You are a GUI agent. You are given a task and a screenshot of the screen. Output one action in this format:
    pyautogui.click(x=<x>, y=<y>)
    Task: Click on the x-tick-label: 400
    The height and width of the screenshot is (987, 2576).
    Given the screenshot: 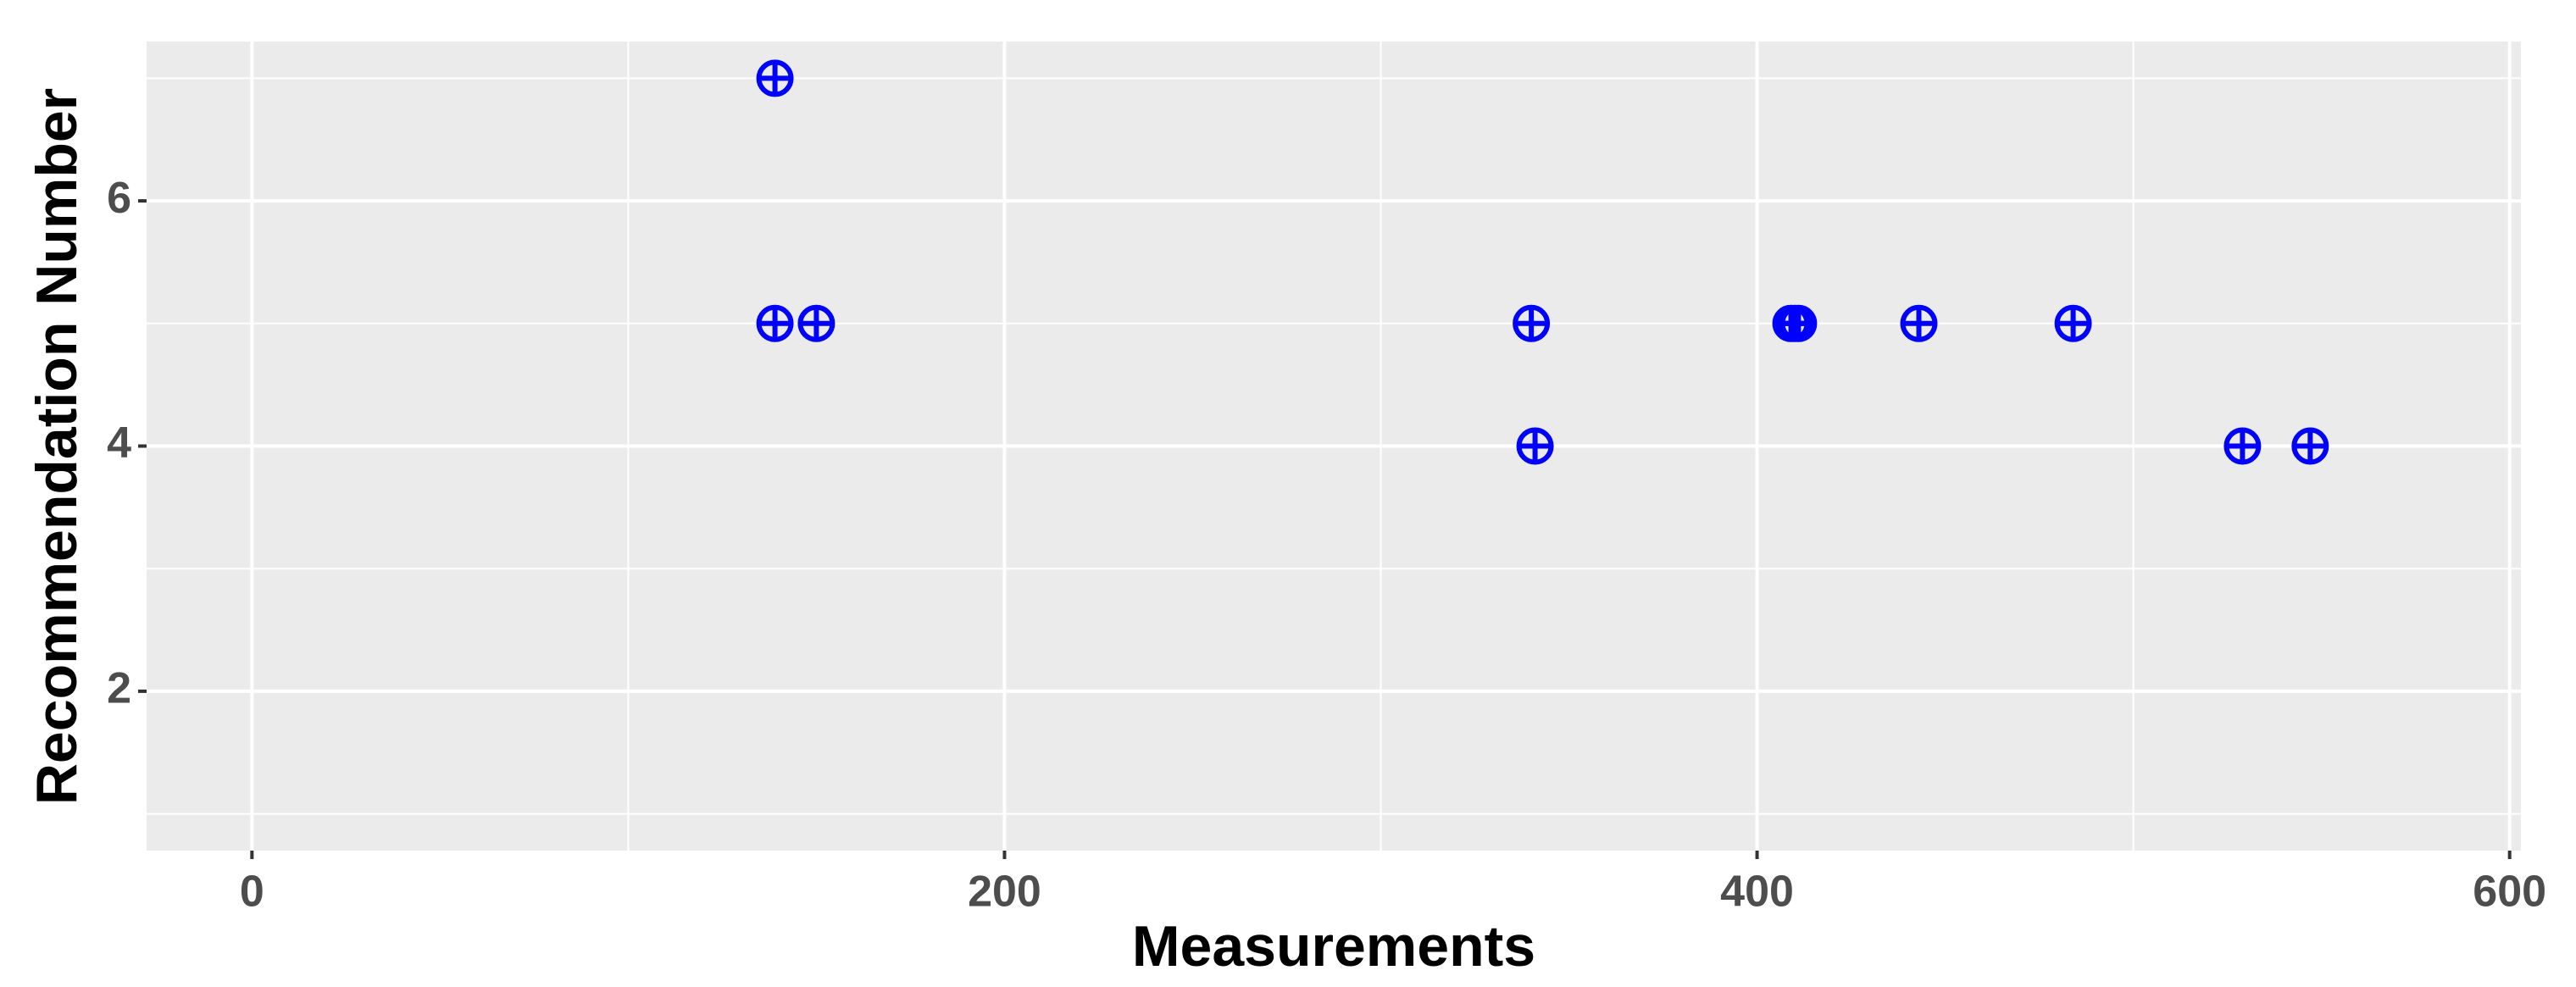 What is the action you would take?
    pyautogui.click(x=1757, y=892)
    